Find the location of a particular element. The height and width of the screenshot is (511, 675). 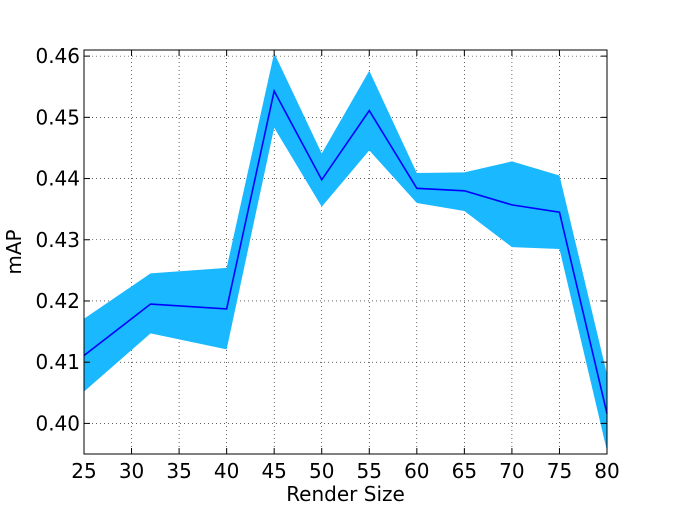

x-tick-label: 45 is located at coordinates (273, 471).